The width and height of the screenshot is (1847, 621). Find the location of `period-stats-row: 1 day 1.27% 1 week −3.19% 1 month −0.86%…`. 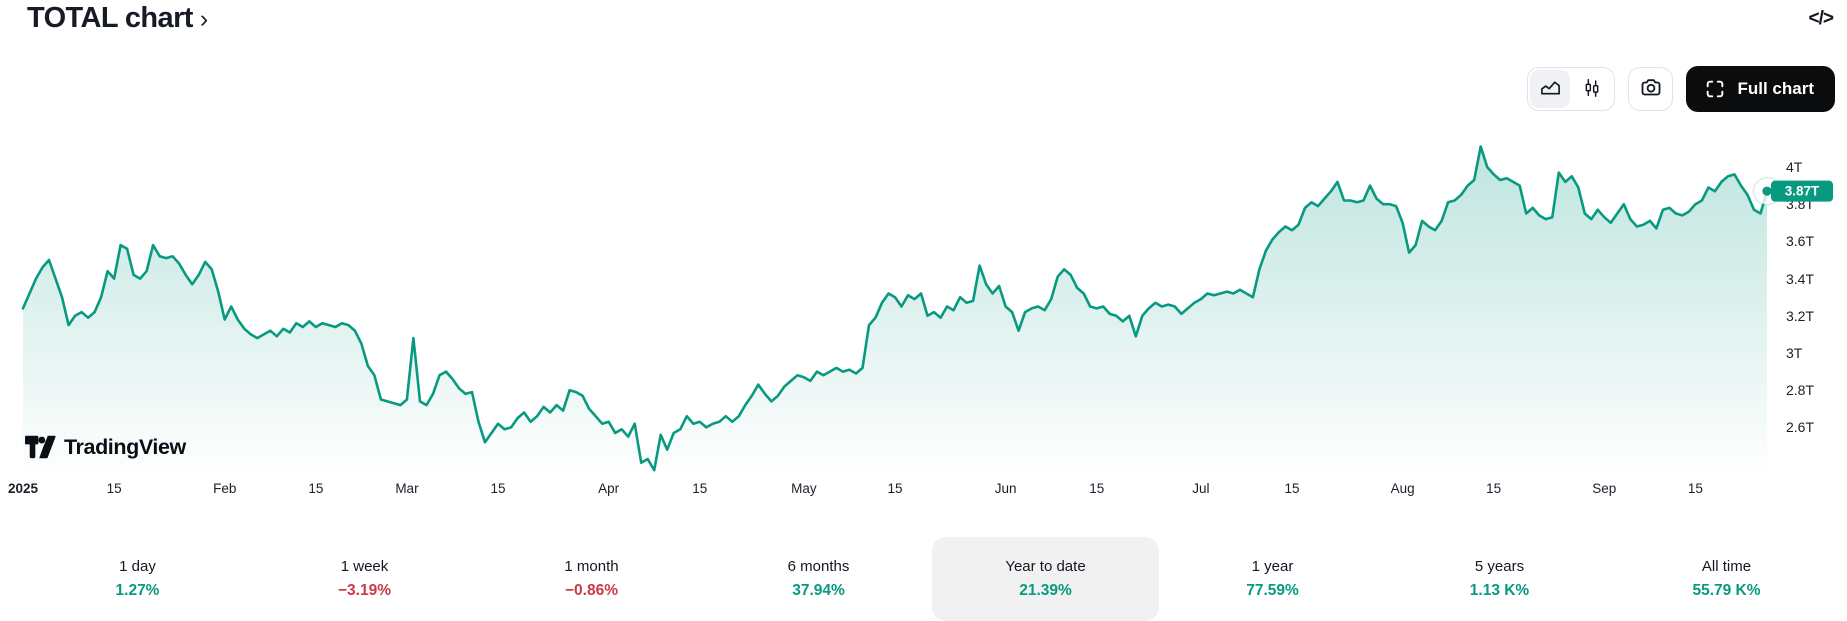

period-stats-row: 1 day 1.27% 1 week −3.19% 1 month −0.86%… is located at coordinates (932, 579).